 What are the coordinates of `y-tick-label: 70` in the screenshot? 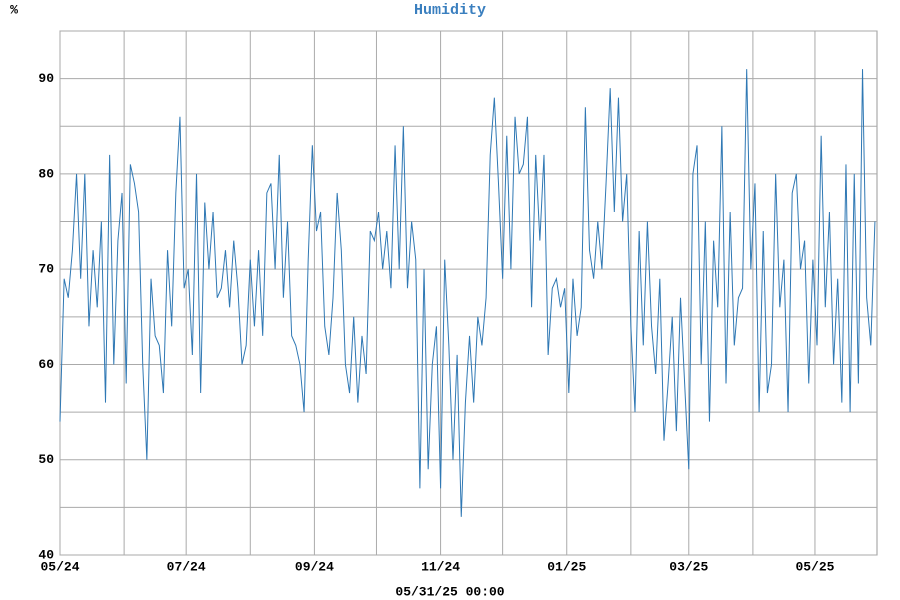 It's located at (46, 269).